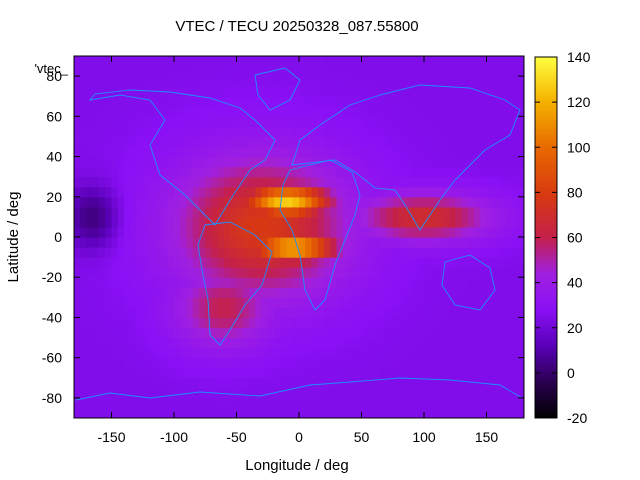 Image resolution: width=640 pixels, height=480 pixels. What do you see at coordinates (174, 437) in the screenshot?
I see `x-tick-label: -100` at bounding box center [174, 437].